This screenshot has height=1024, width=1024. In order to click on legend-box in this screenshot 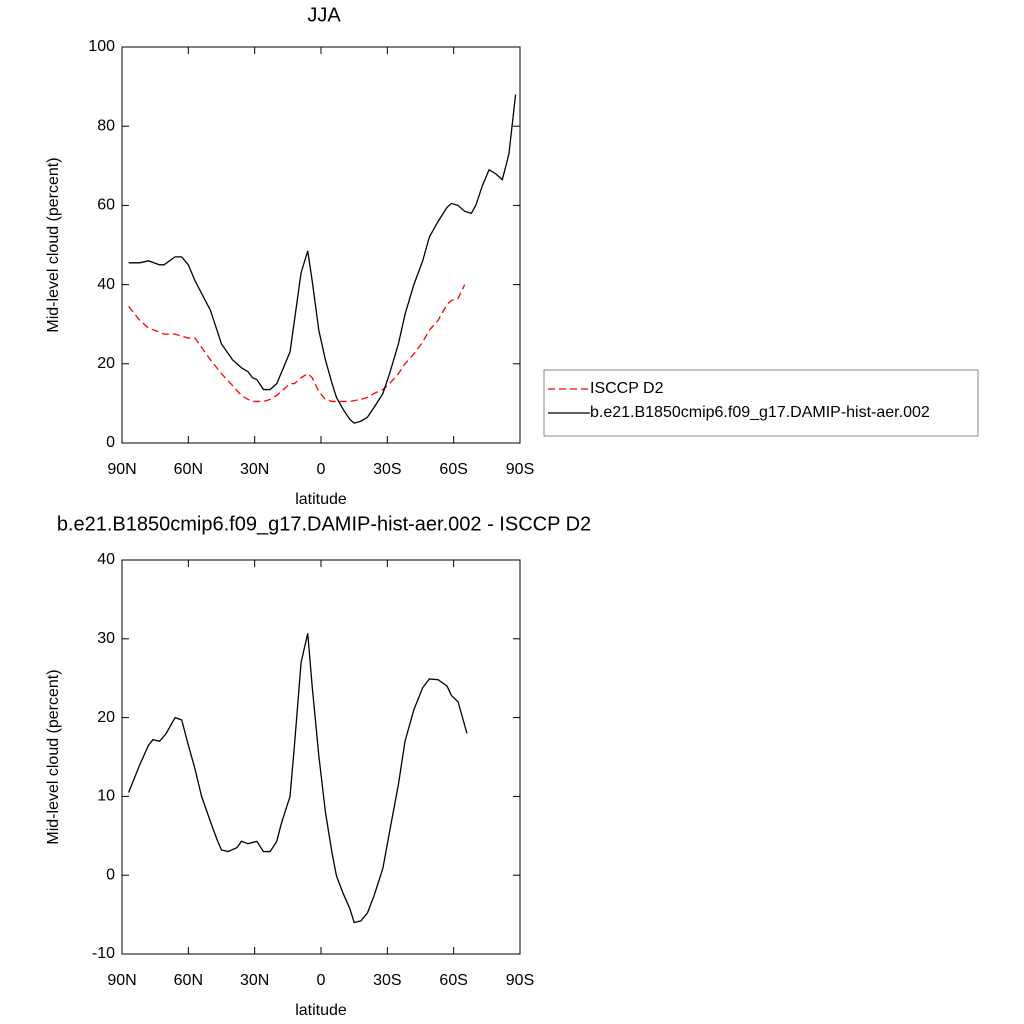, I will do `click(761, 403)`.